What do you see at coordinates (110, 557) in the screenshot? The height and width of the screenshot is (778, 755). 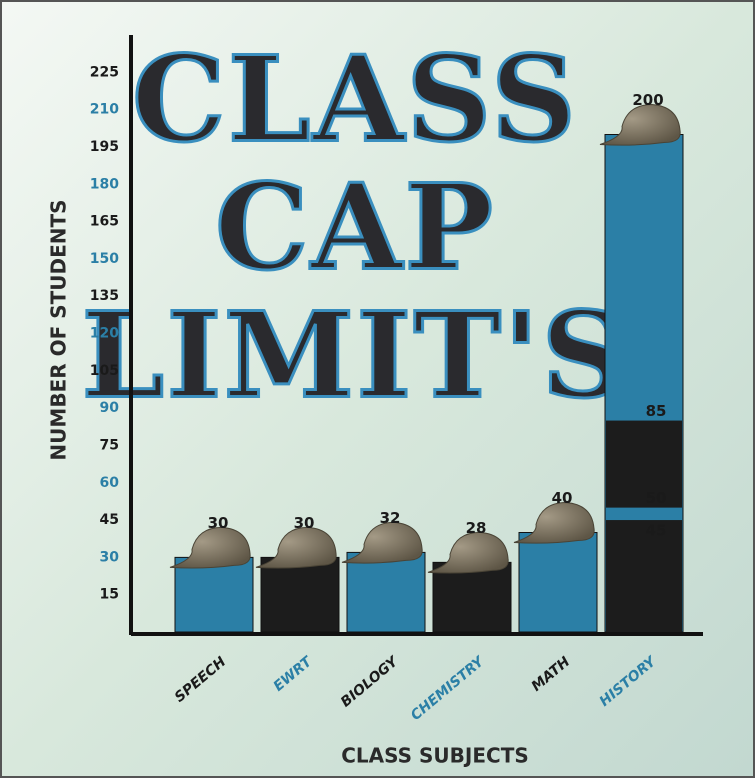 I see `y-tick-label: 30` at bounding box center [110, 557].